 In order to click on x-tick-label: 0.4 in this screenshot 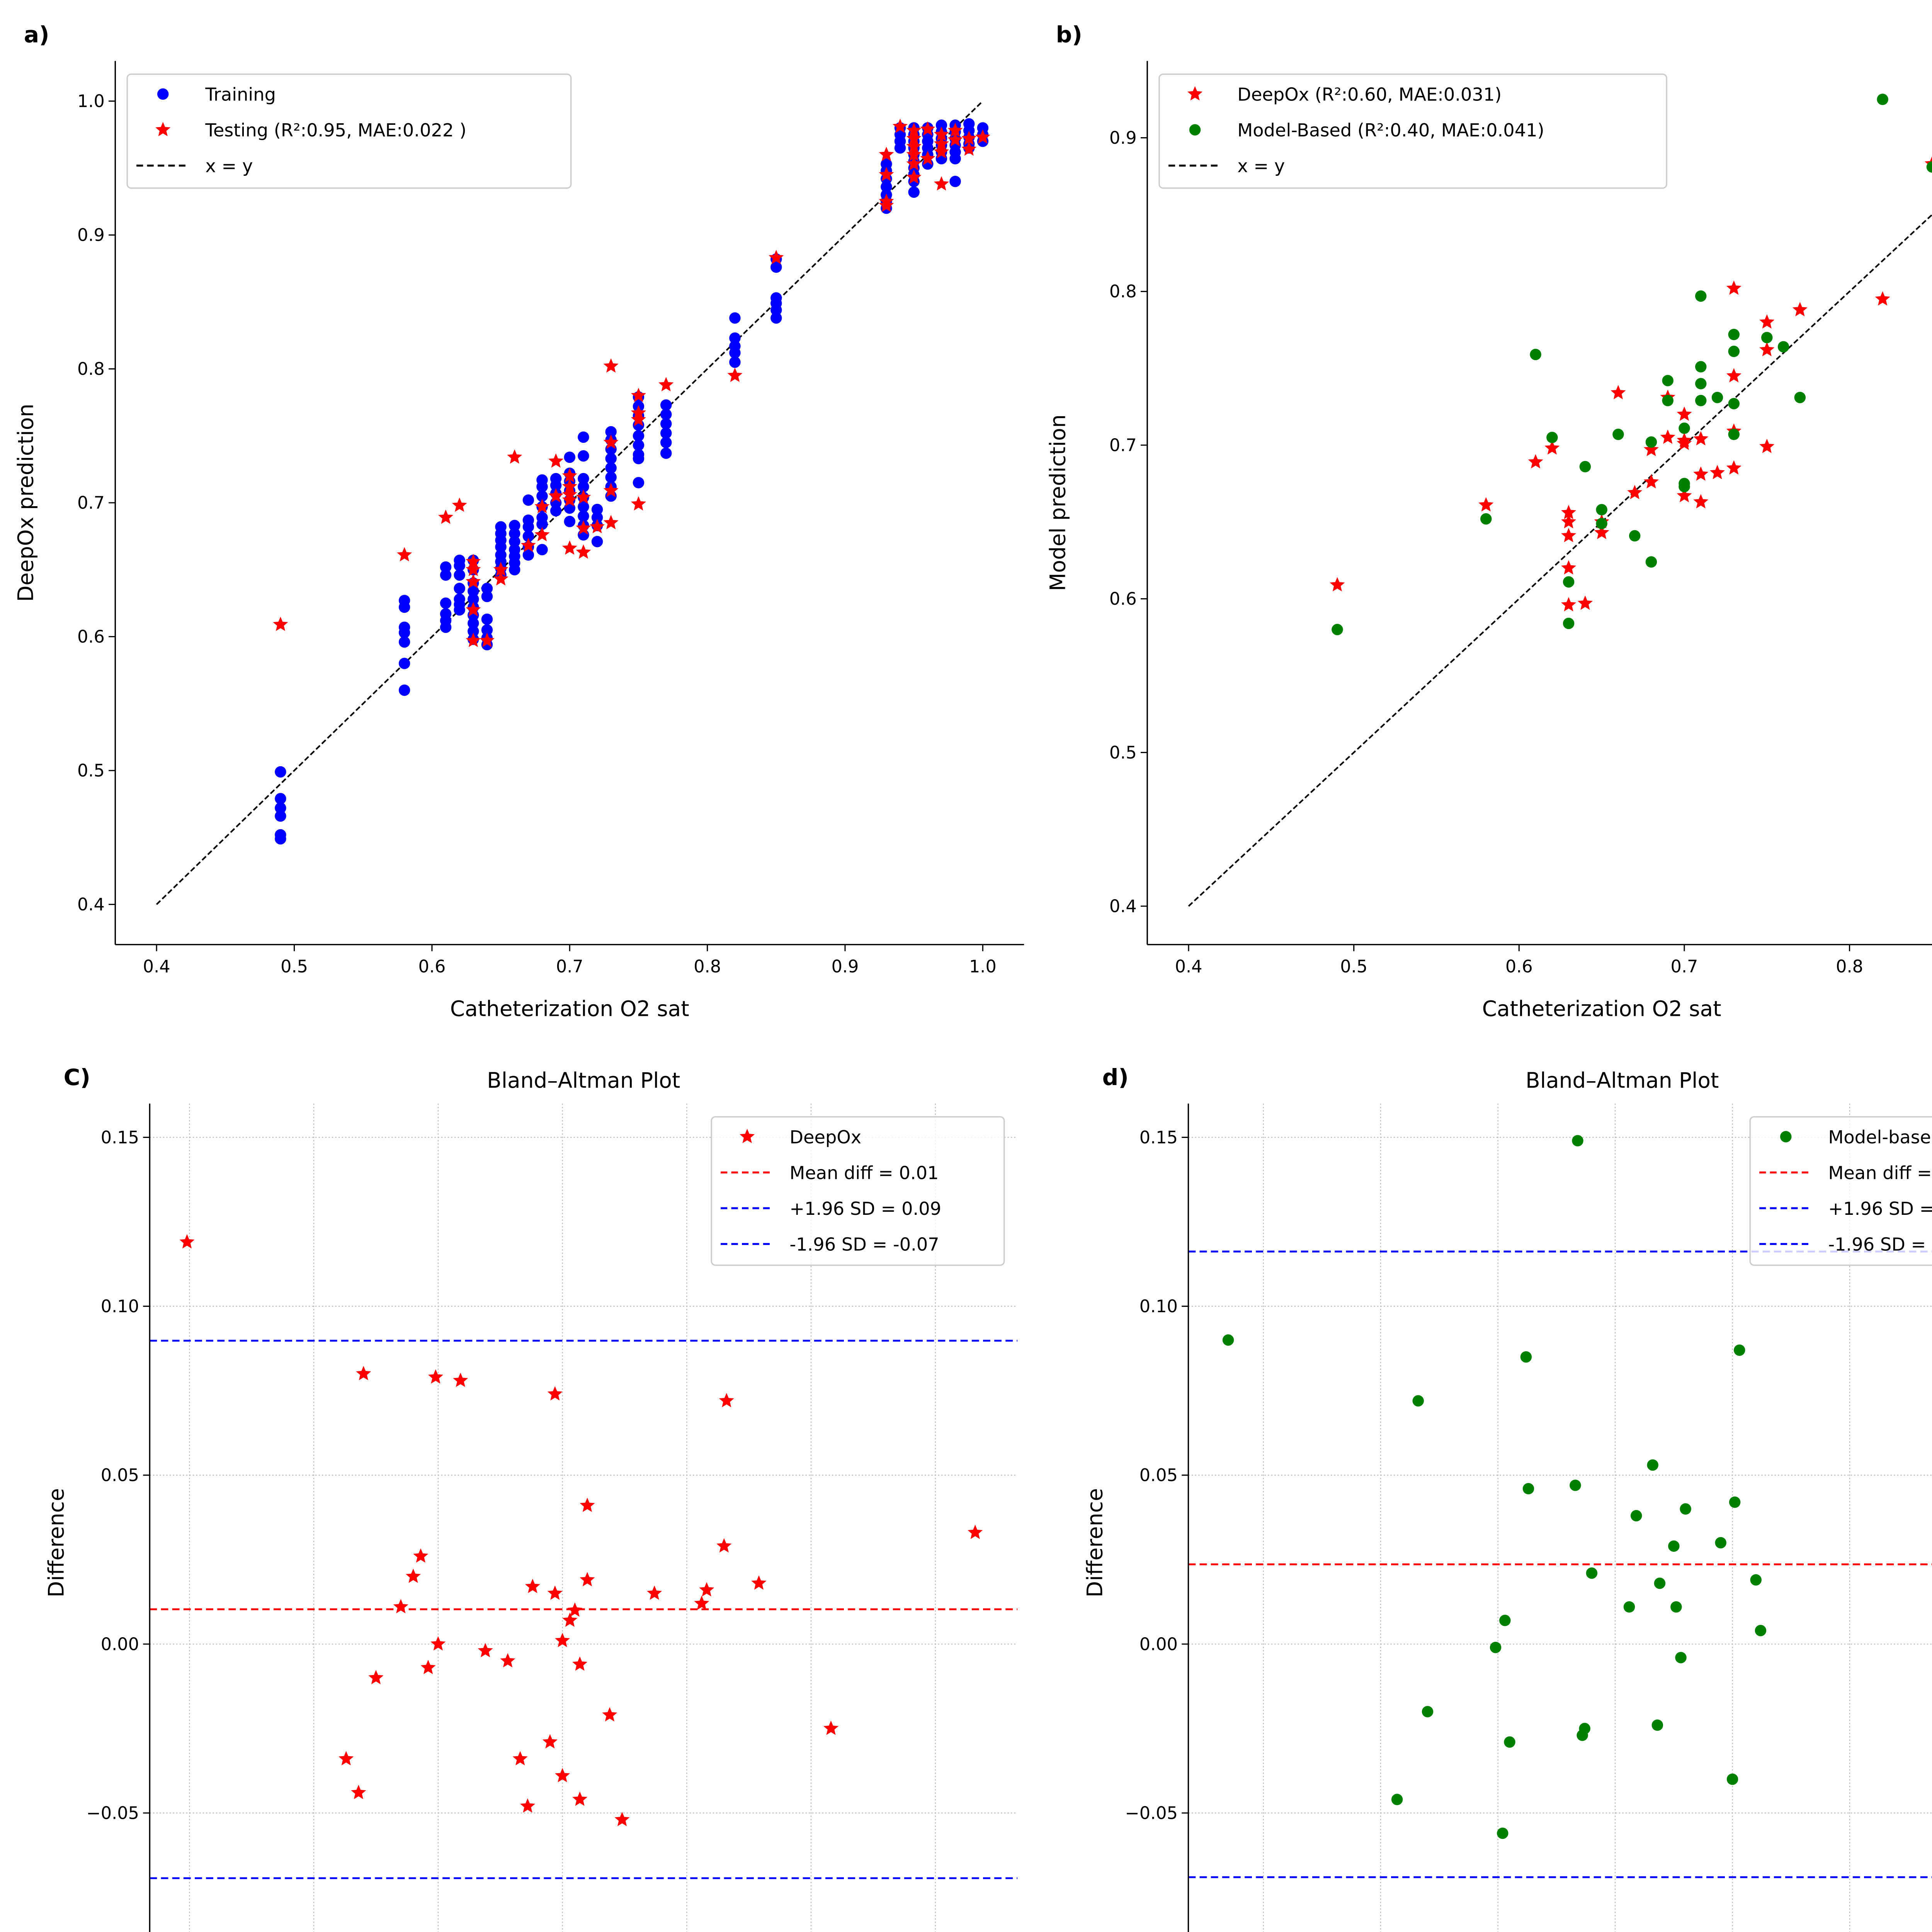, I will do `click(1189, 967)`.